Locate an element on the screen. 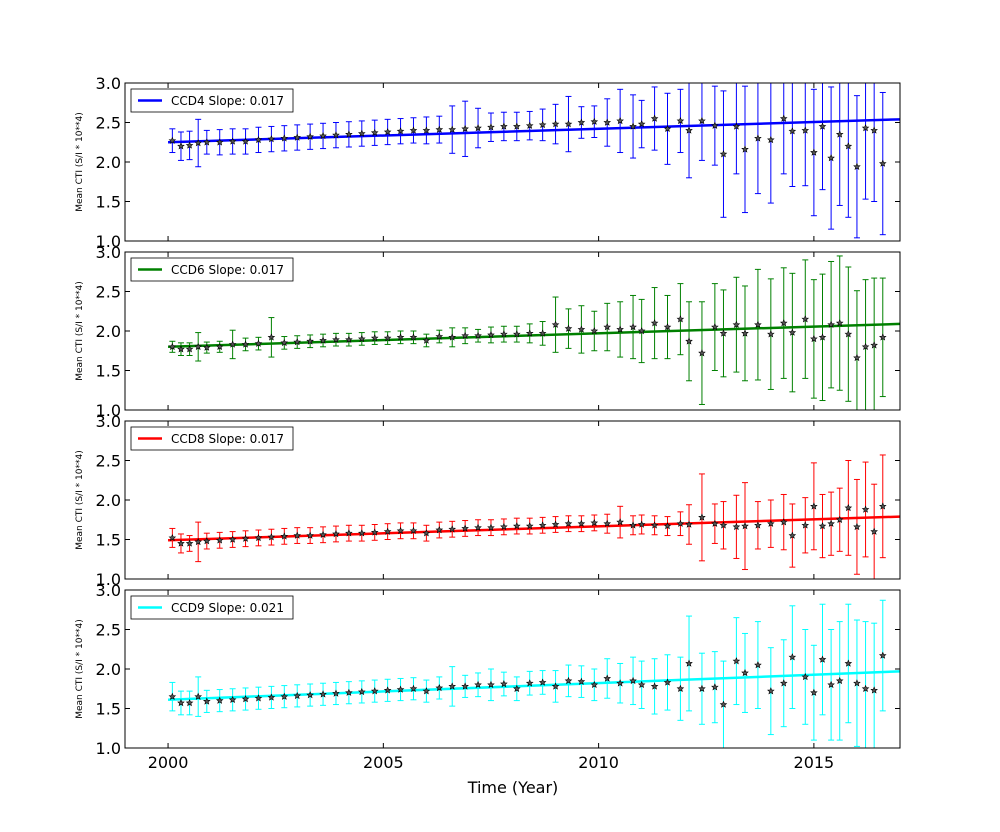 This screenshot has height=832, width=1000. x-tick-label: 2015 is located at coordinates (814, 762).